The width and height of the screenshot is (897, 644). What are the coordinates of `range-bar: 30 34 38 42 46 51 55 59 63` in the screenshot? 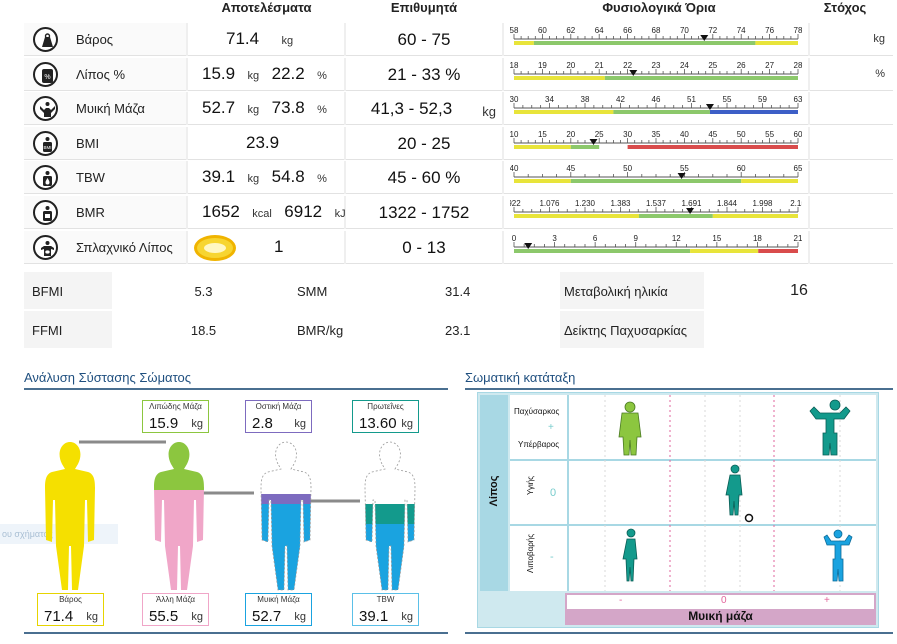 It's located at (656, 105).